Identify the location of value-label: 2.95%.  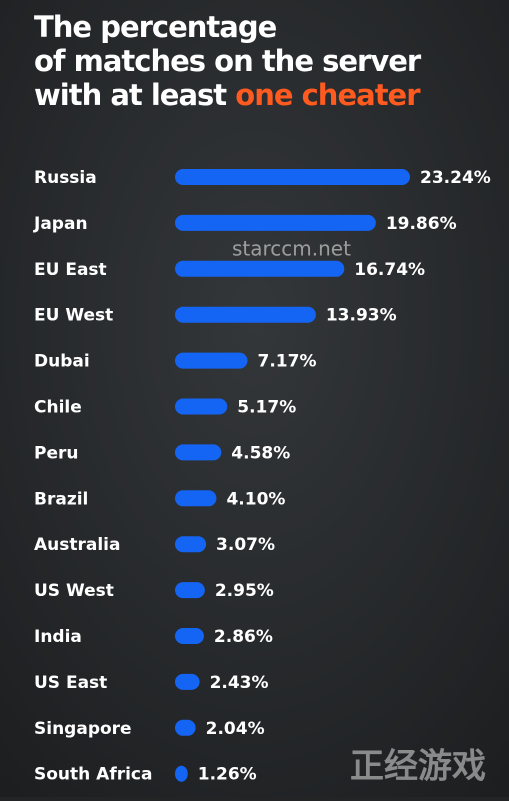
(244, 591).